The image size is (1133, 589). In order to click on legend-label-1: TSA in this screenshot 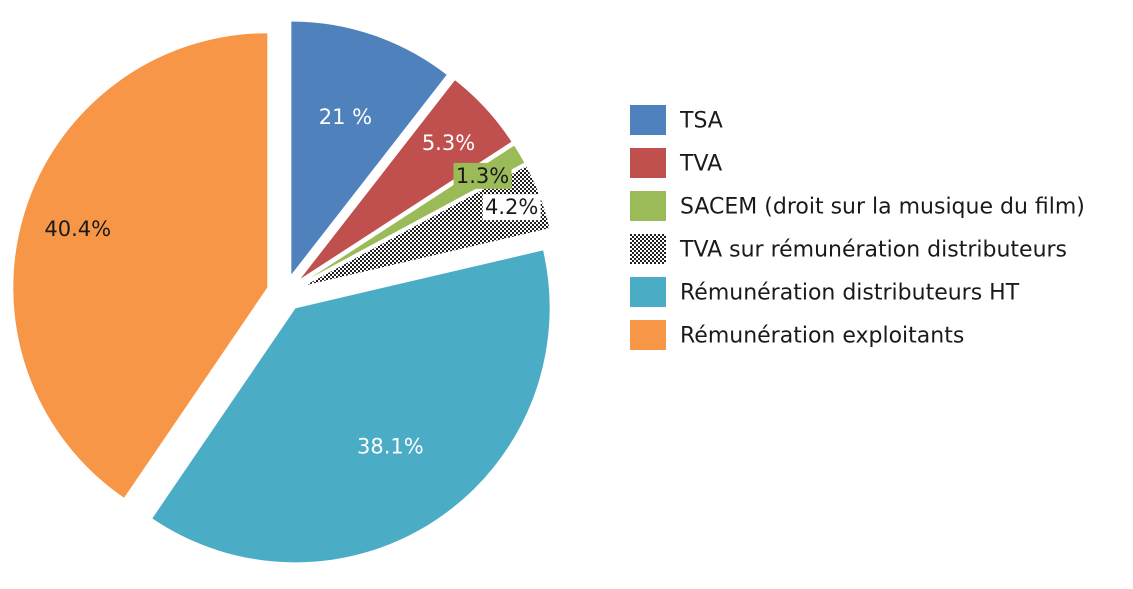, I will do `click(701, 121)`.